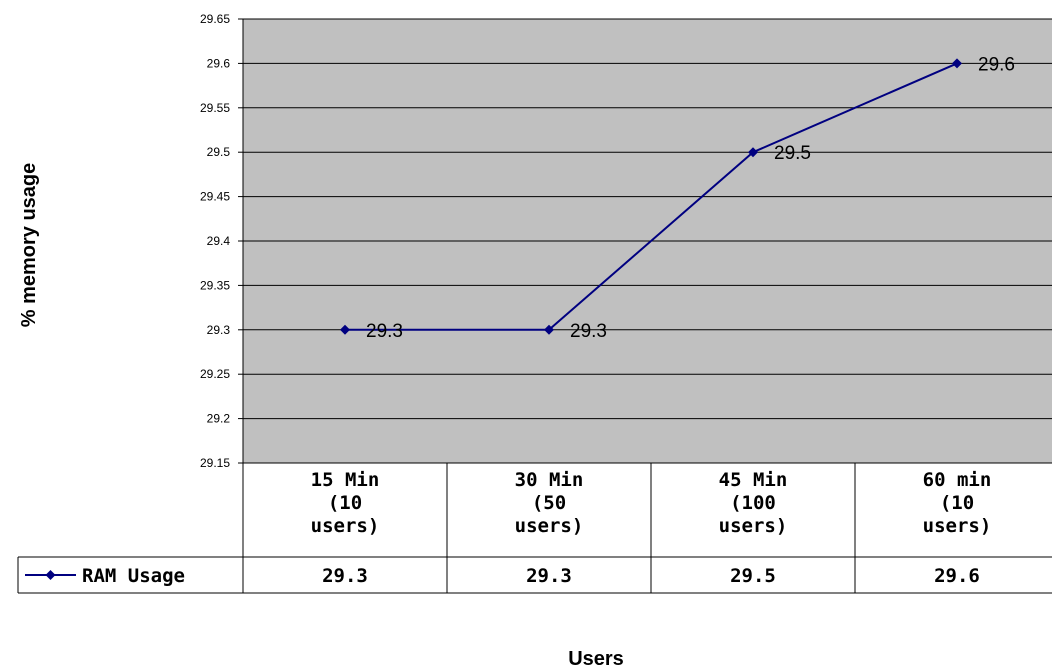 This screenshot has height=670, width=1052. Describe the element at coordinates (219, 330) in the screenshot. I see `y-tick-label: 29.3` at that location.